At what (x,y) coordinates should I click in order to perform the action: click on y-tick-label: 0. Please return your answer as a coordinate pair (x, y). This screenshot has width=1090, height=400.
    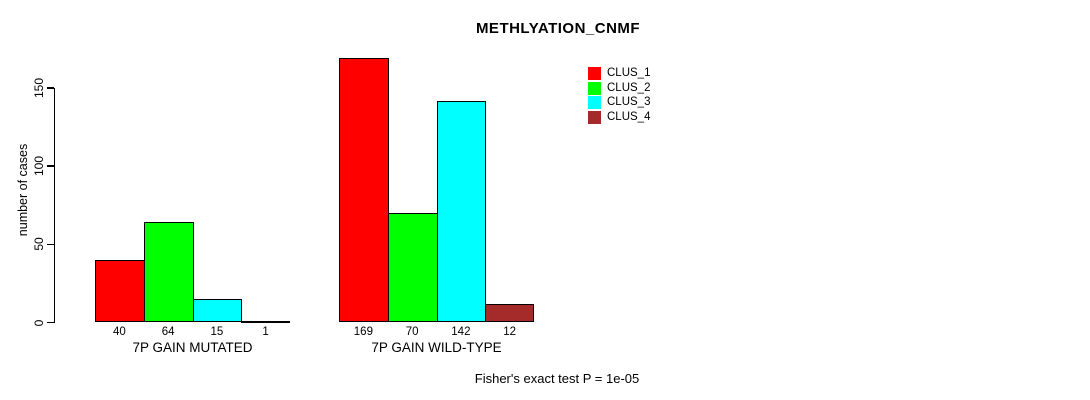
    Looking at the image, I should click on (39, 322).